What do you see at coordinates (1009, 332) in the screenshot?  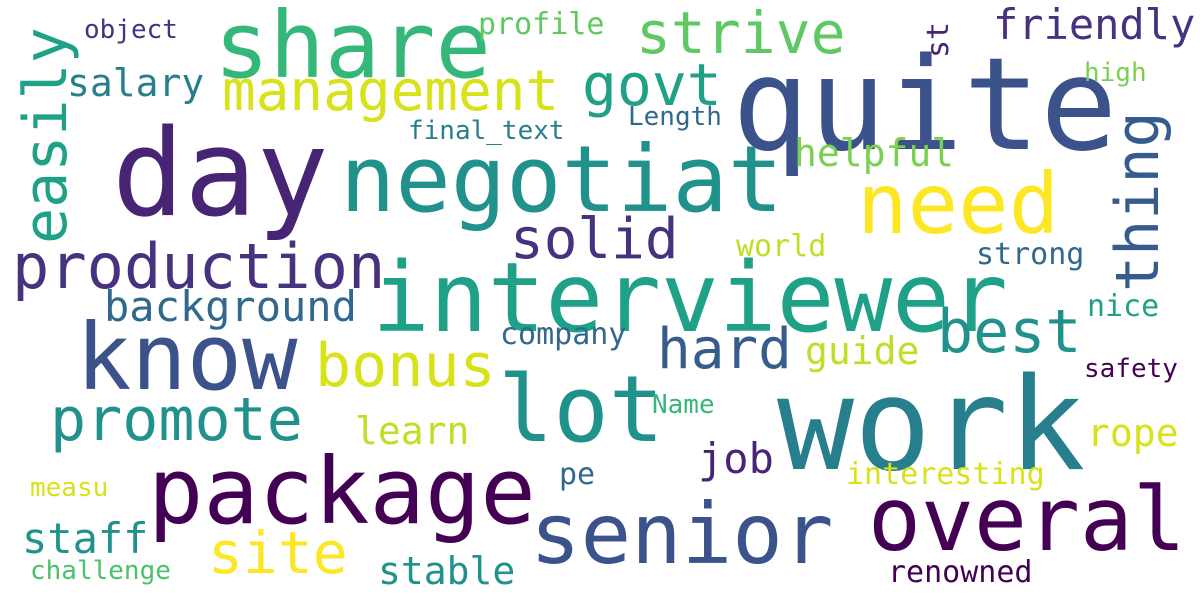 I see `word-best: best` at bounding box center [1009, 332].